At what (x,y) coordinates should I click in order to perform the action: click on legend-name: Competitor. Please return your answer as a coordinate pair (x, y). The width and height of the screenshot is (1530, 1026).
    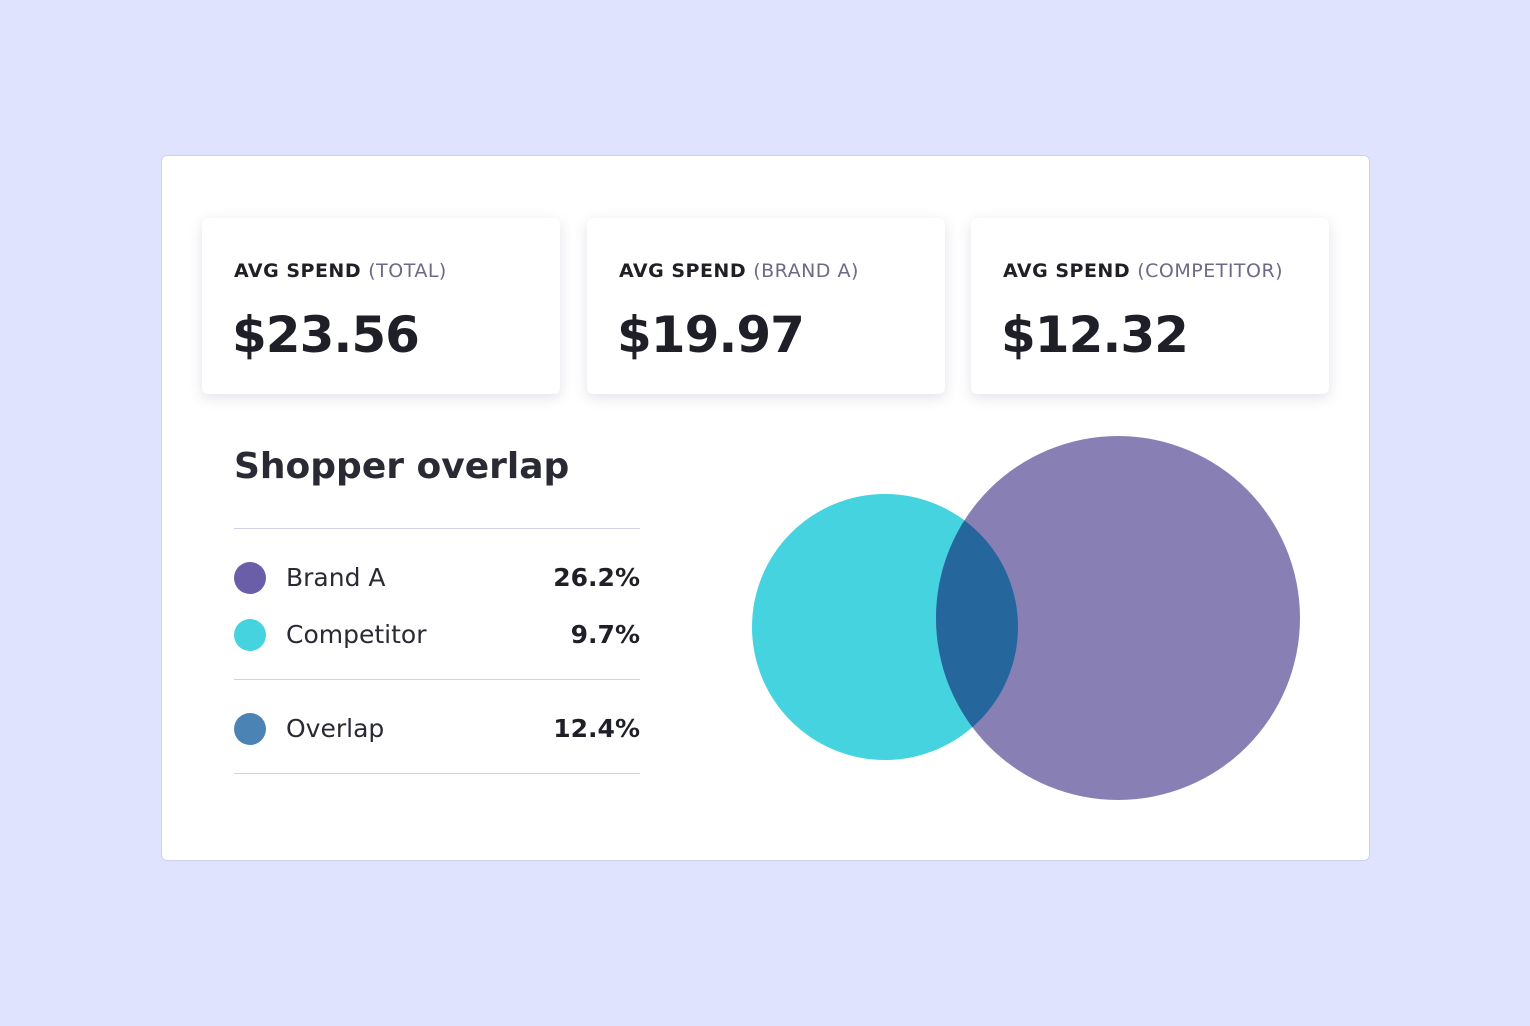
    Looking at the image, I should click on (356, 634).